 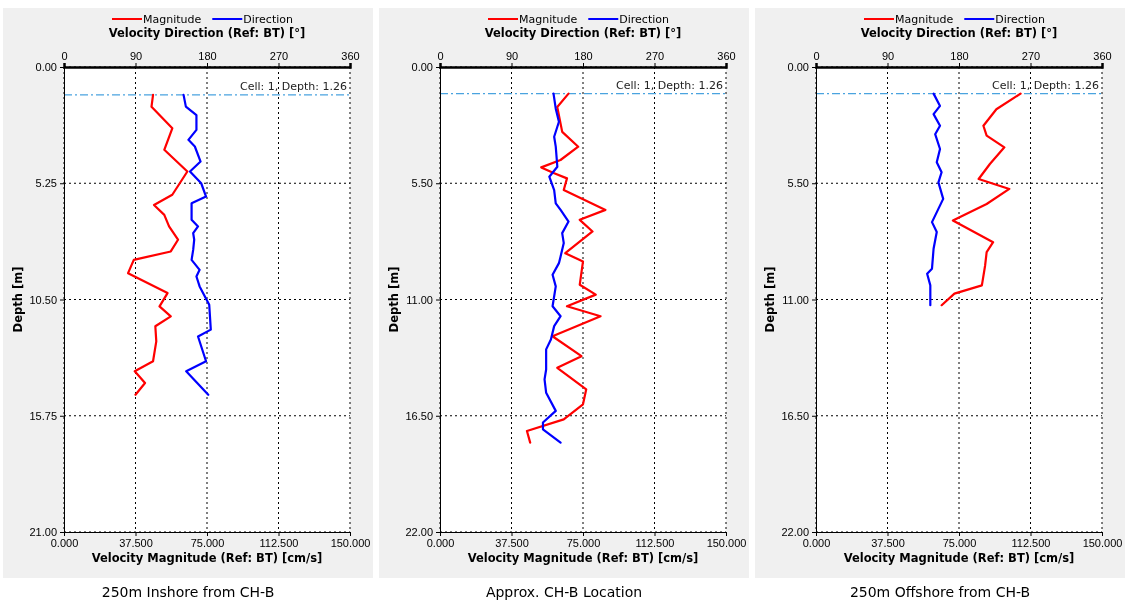 I want to click on y-tick-label: 10.50, so click(x=43, y=299).